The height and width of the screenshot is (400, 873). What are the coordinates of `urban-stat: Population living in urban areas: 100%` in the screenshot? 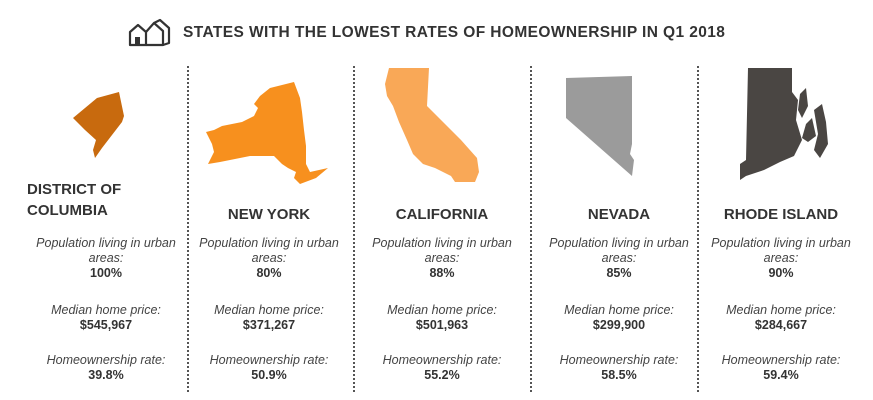 It's located at (106, 258).